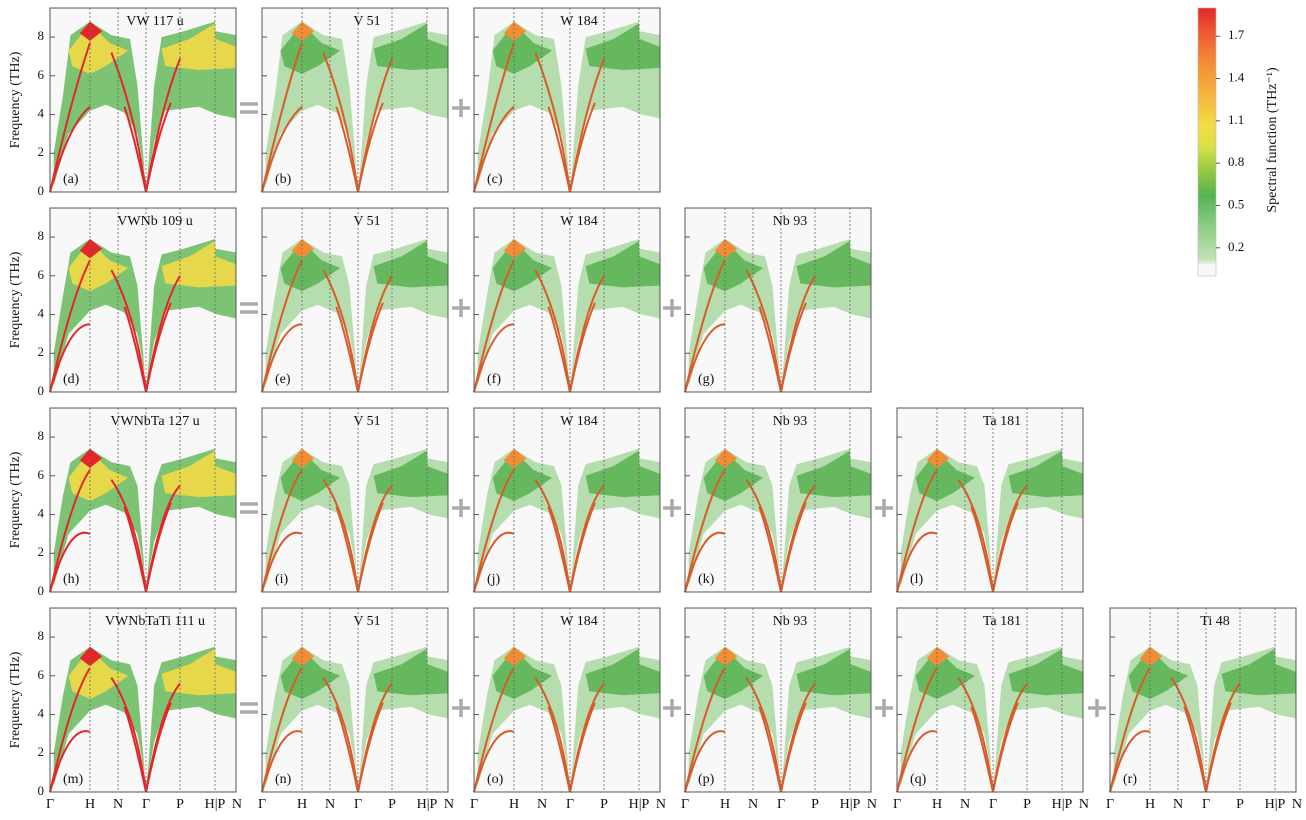  Describe the element at coordinates (137, 102) in the screenshot. I see `panel: 0 2 4 6 8 VW 117 u (a)` at that location.